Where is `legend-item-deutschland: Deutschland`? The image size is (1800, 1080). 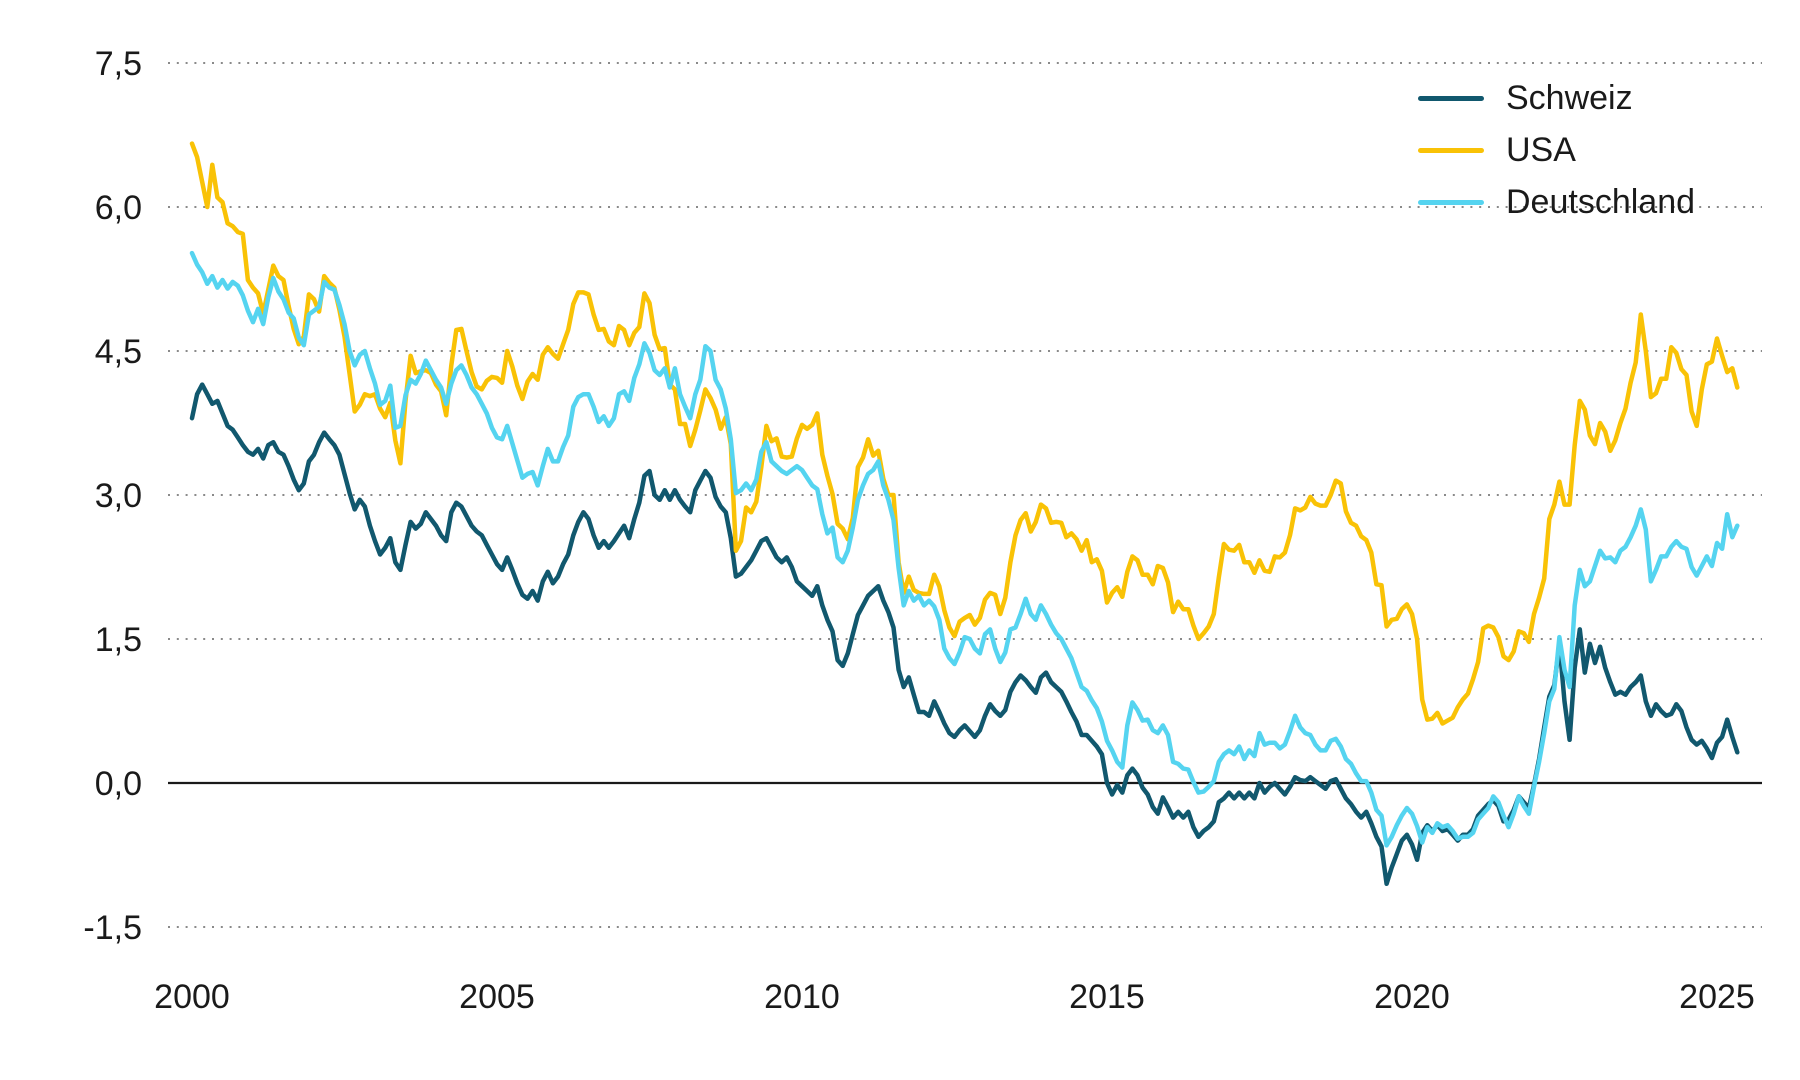
legend-item-deutschland: Deutschland is located at coordinates (1556, 202).